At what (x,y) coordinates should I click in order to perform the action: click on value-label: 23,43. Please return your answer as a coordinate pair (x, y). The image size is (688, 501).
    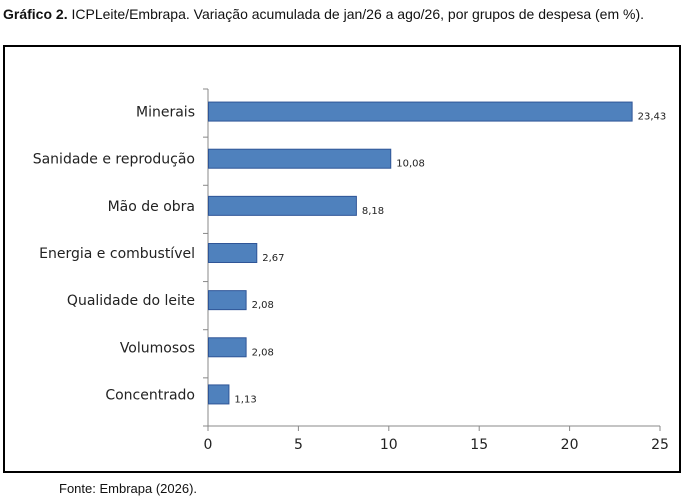
    Looking at the image, I should click on (652, 117).